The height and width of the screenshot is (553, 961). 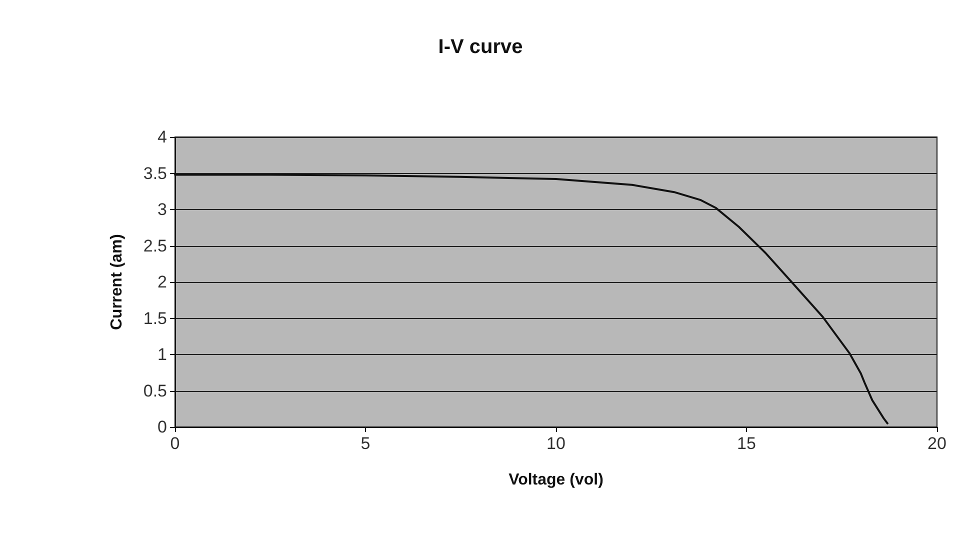 What do you see at coordinates (155, 318) in the screenshot?
I see `y-tick-label: 1.5` at bounding box center [155, 318].